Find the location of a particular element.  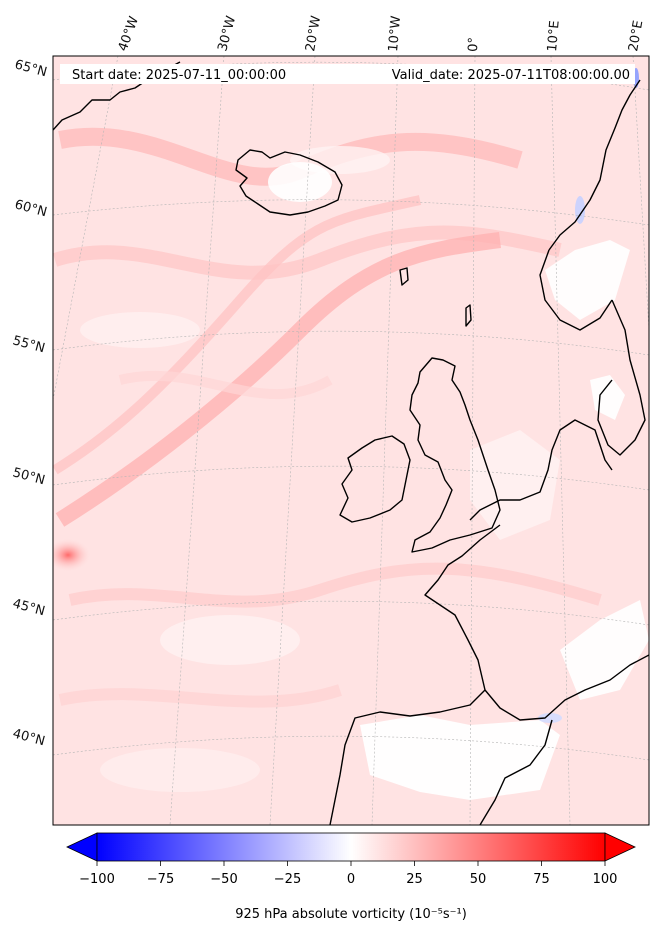

ireland-coast is located at coordinates (375, 479).